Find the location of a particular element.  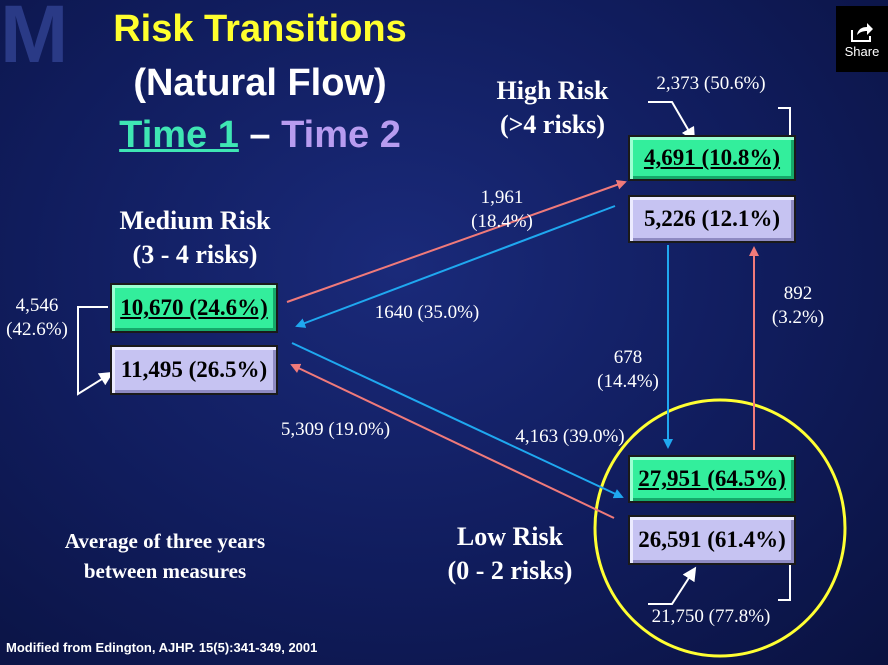

high-stay-count: 2,373 (50.6%) is located at coordinates (711, 84).